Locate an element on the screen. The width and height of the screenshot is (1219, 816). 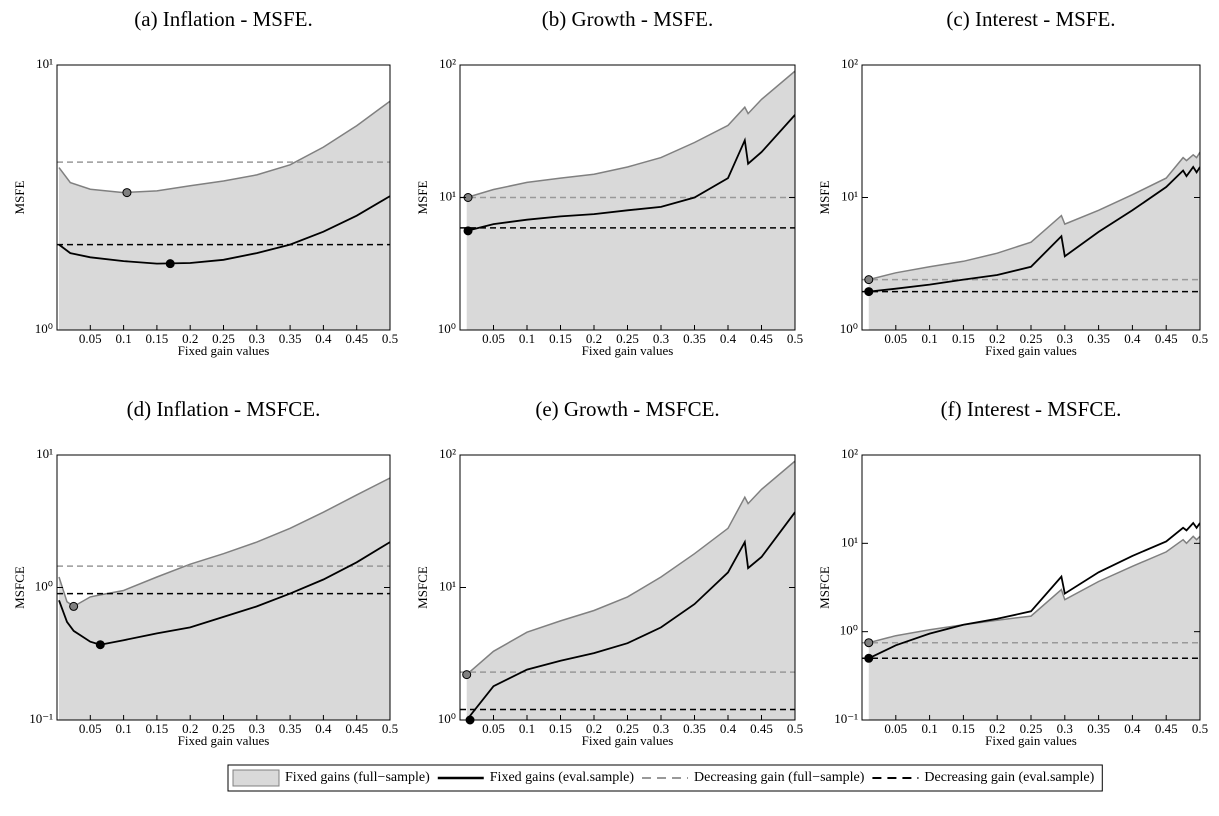
panel-title: (b) Growth - MSFE. is located at coordinates (628, 19).